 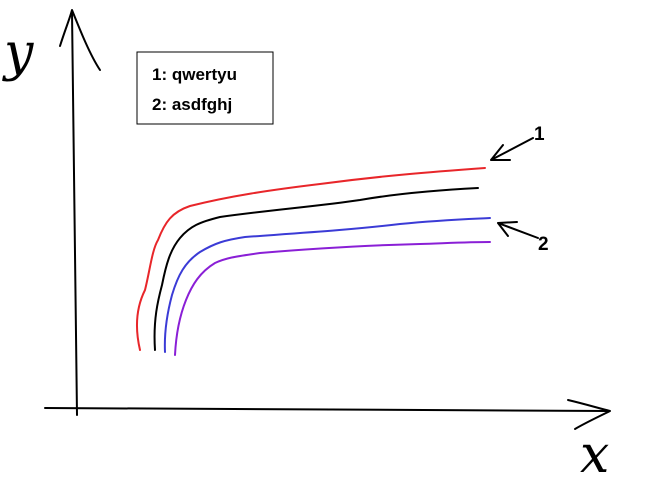 I want to click on y-axis-arrow, so click(x=80, y=40).